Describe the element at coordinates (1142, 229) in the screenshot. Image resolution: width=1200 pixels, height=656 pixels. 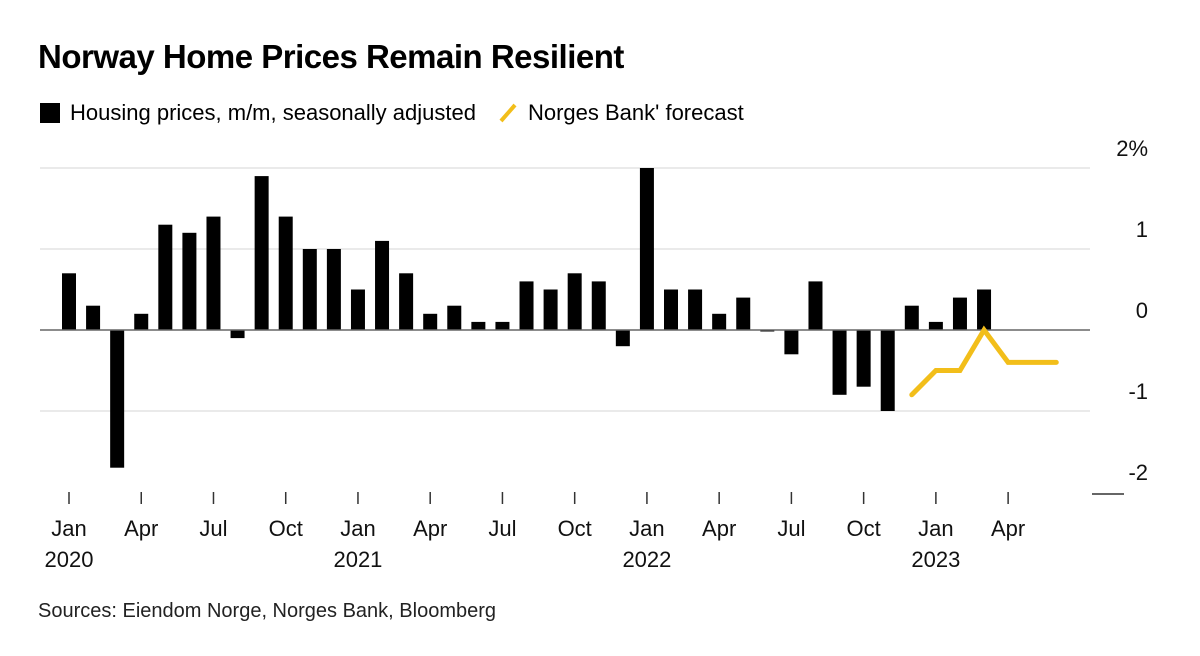
I see `y-tick-label: 1` at that location.